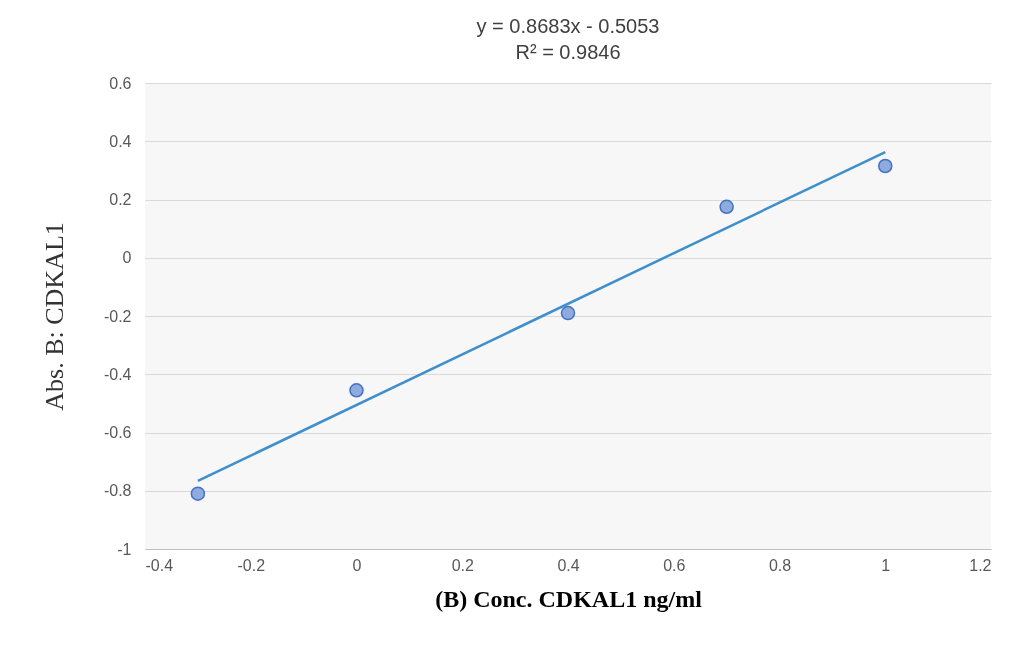 Image resolution: width=1011 pixels, height=647 pixels. Describe the element at coordinates (357, 565) in the screenshot. I see `x-tick-label: 0` at that location.